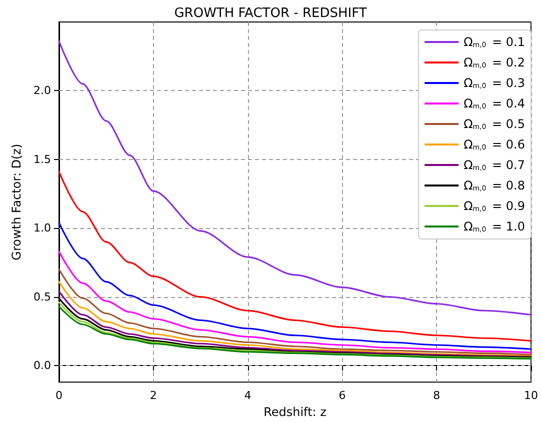 This screenshot has height=423, width=541. Describe the element at coordinates (42, 297) in the screenshot. I see `y-tick-label: 0.5` at that location.